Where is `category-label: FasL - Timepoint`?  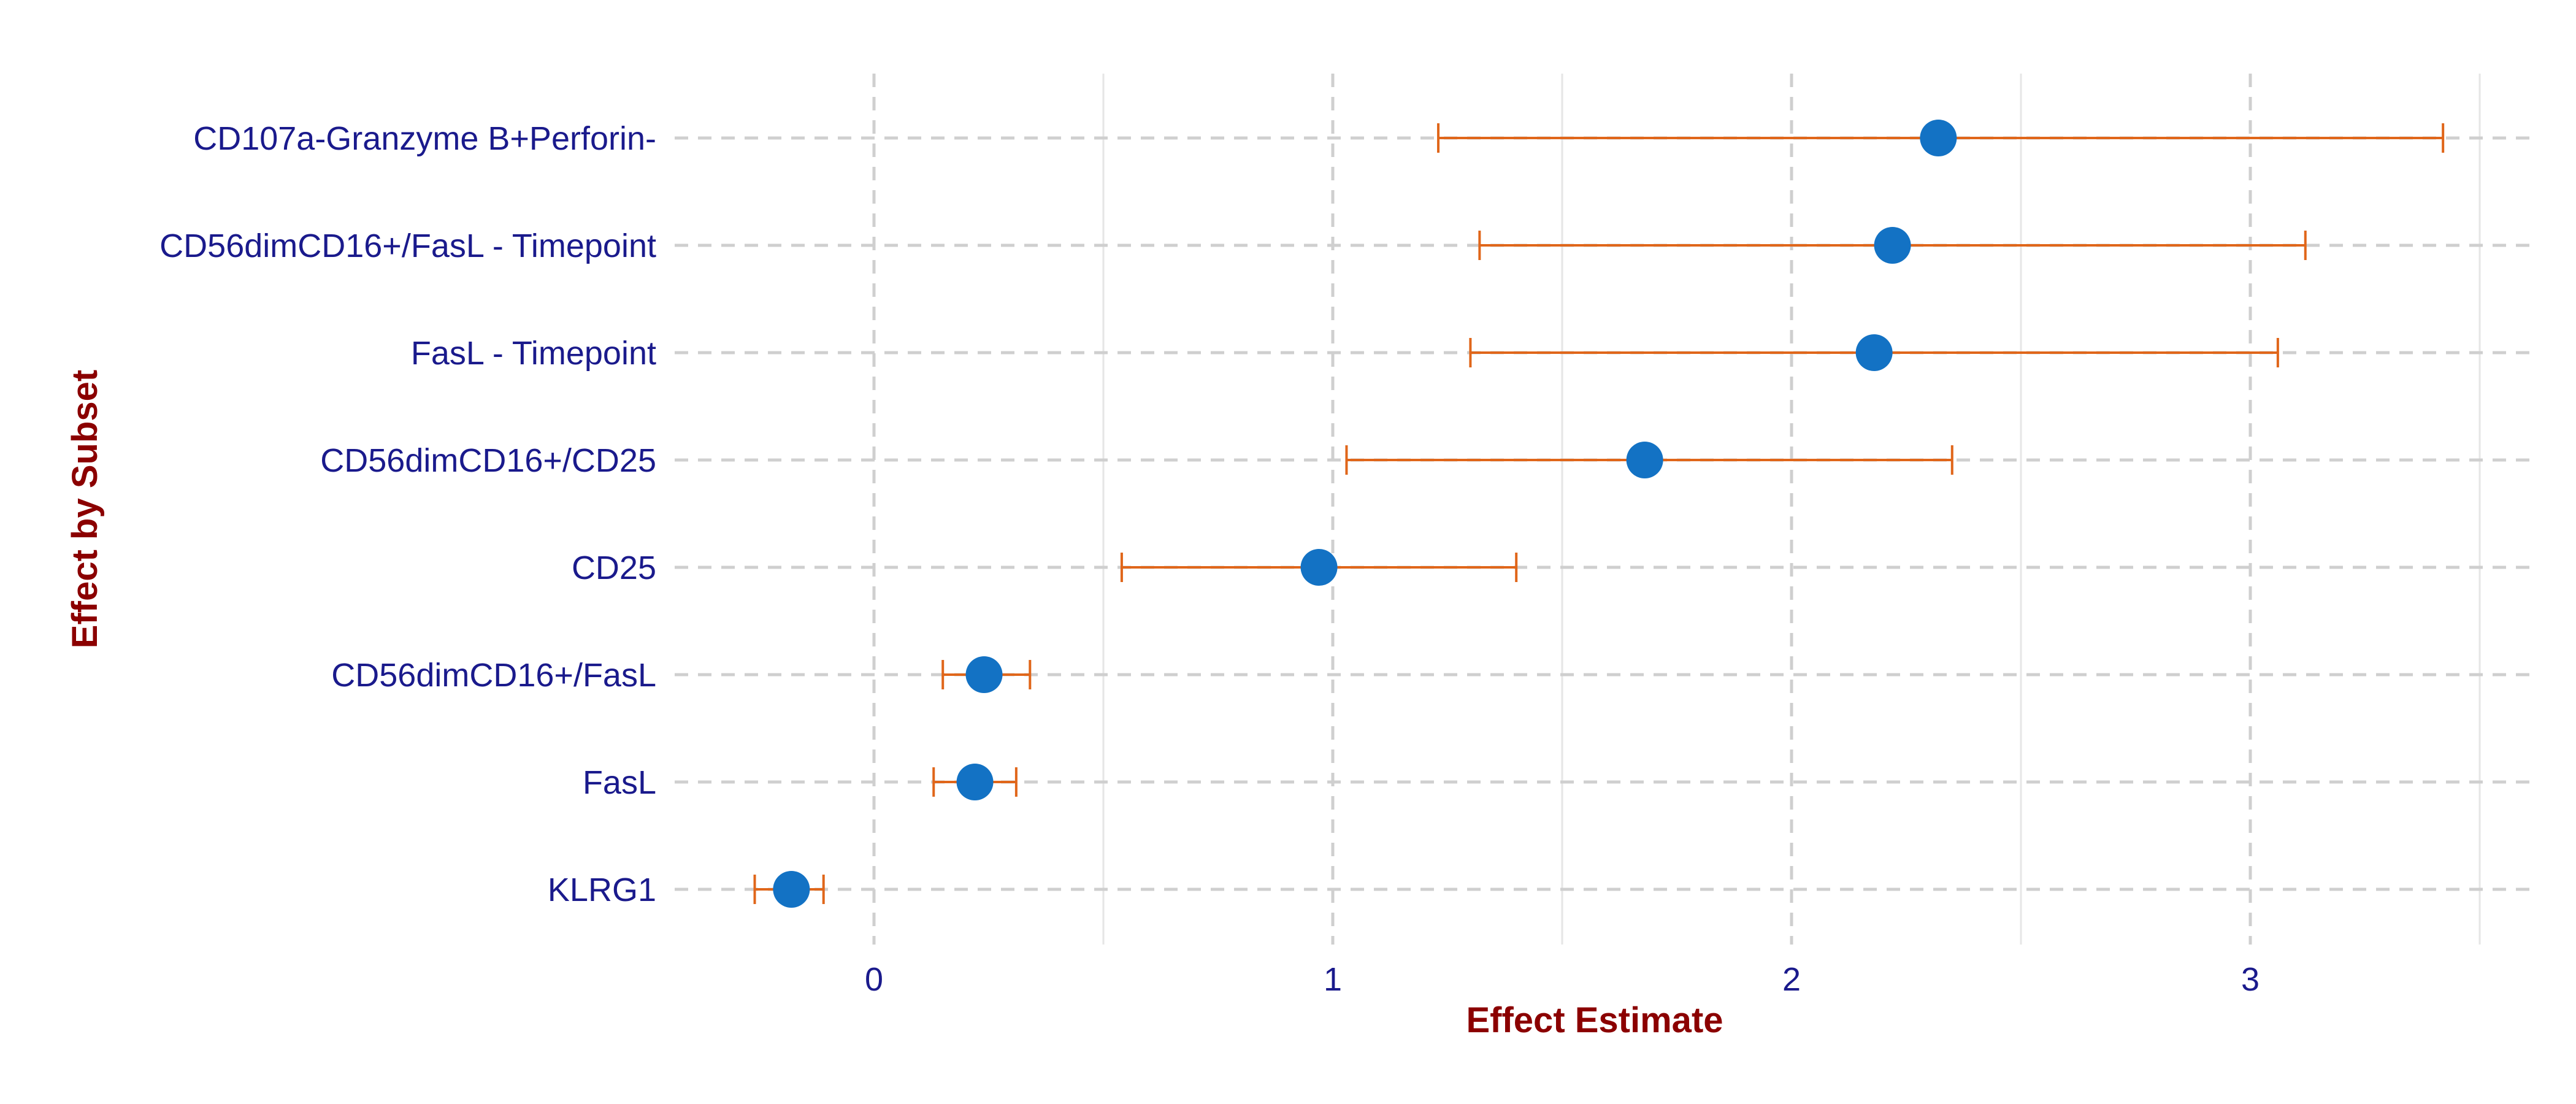 category-label: FasL - Timepoint is located at coordinates (533, 353).